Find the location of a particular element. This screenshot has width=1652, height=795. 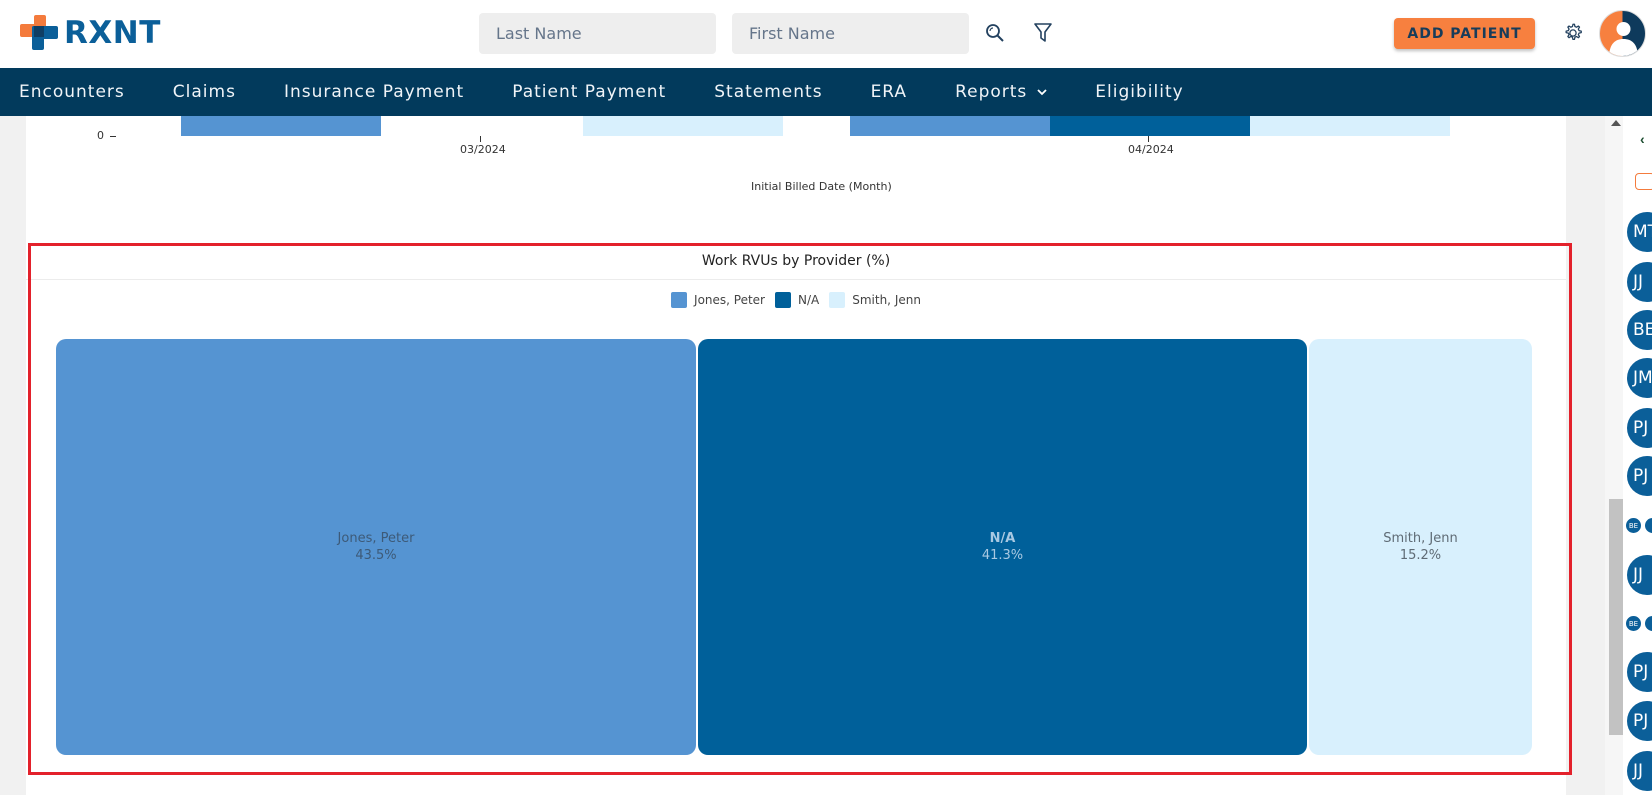

tile-name: N/A is located at coordinates (1002, 538).